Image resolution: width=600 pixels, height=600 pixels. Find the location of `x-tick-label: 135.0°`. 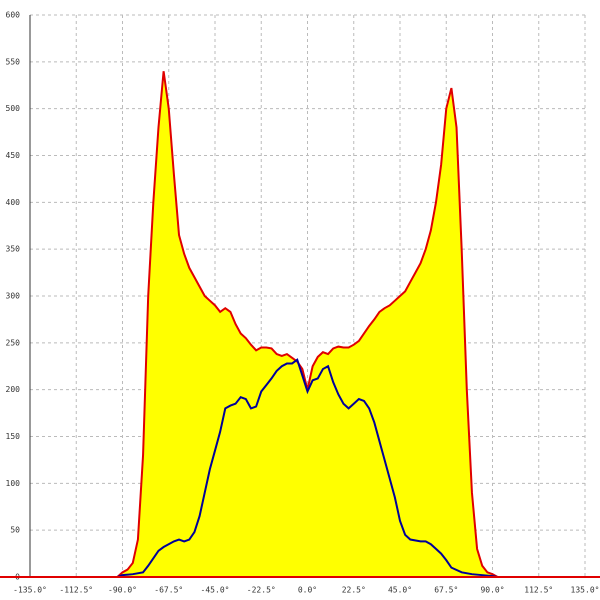

x-tick-label: 135.0° is located at coordinates (585, 590).